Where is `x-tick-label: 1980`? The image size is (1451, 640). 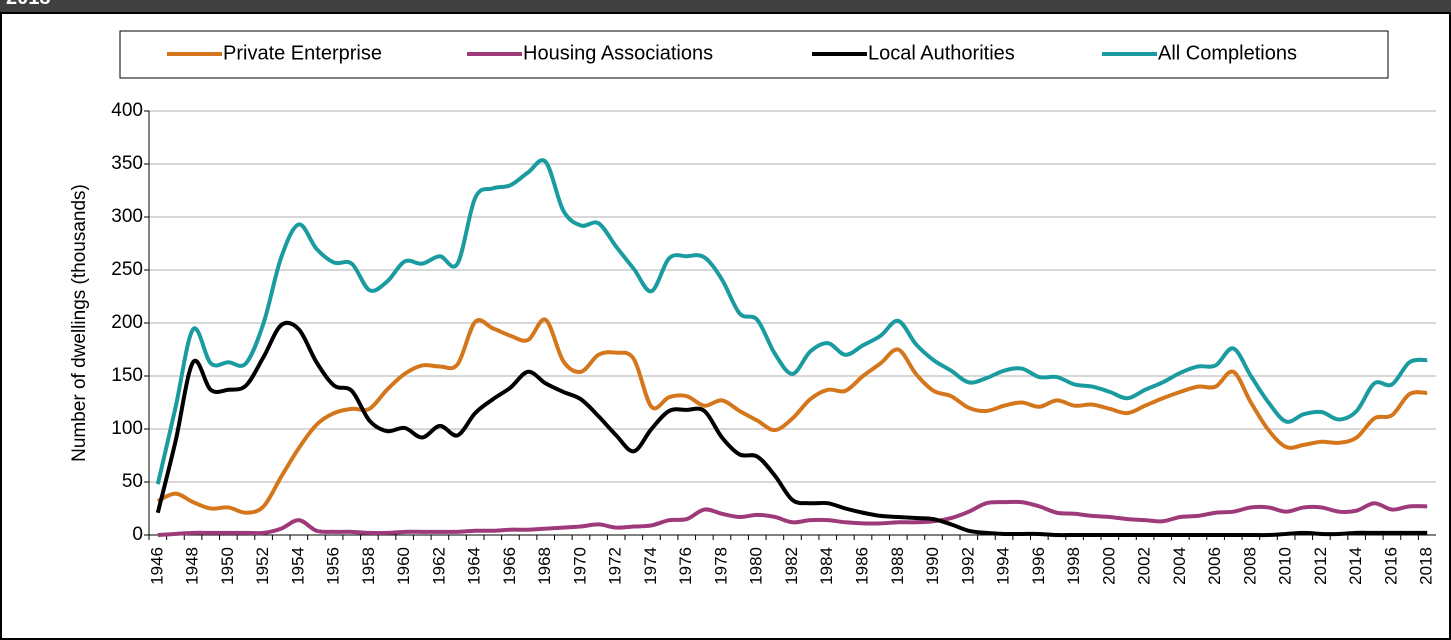 x-tick-label: 1980 is located at coordinates (756, 566).